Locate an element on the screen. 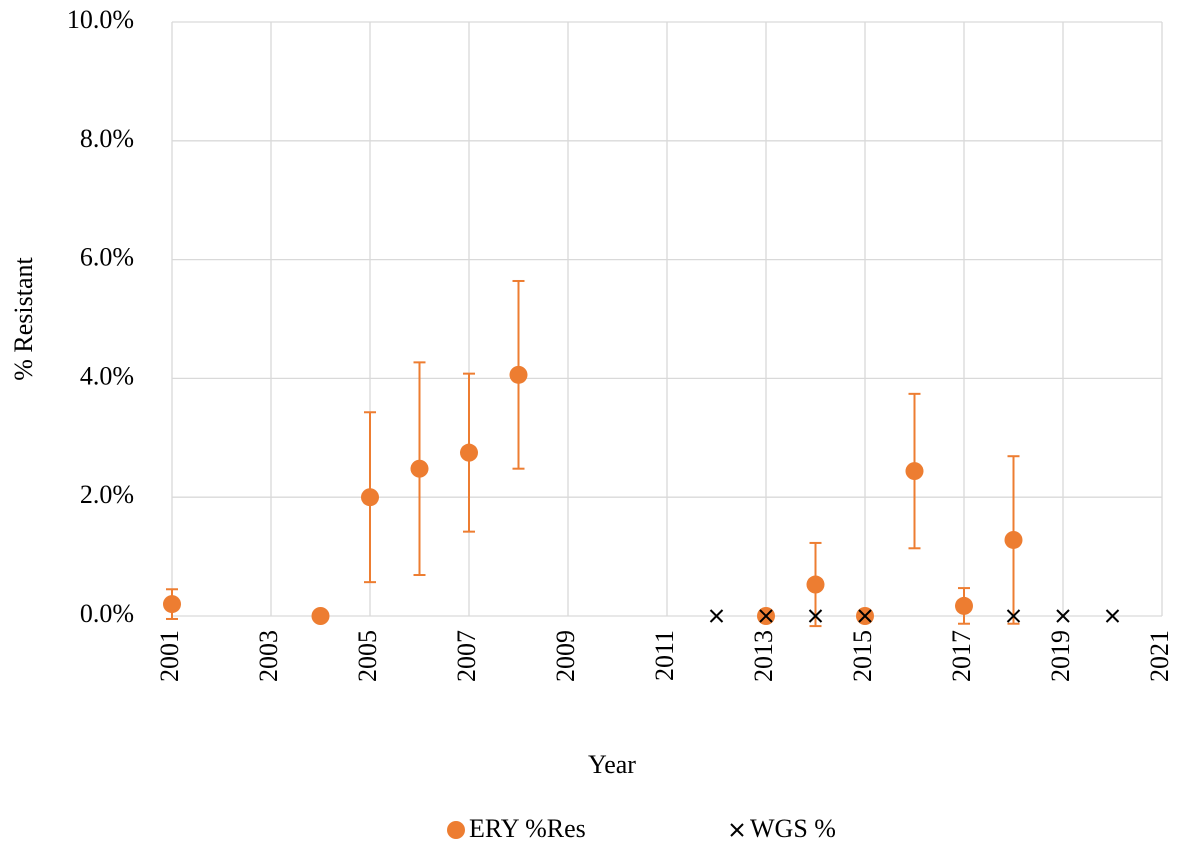  legend-label: WGS % is located at coordinates (793, 828).